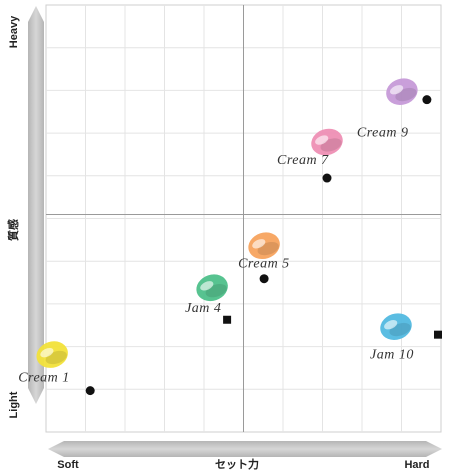 The image size is (452, 474). What do you see at coordinates (14, 404) in the screenshot?
I see `y-axis-min-label: Light` at bounding box center [14, 404].